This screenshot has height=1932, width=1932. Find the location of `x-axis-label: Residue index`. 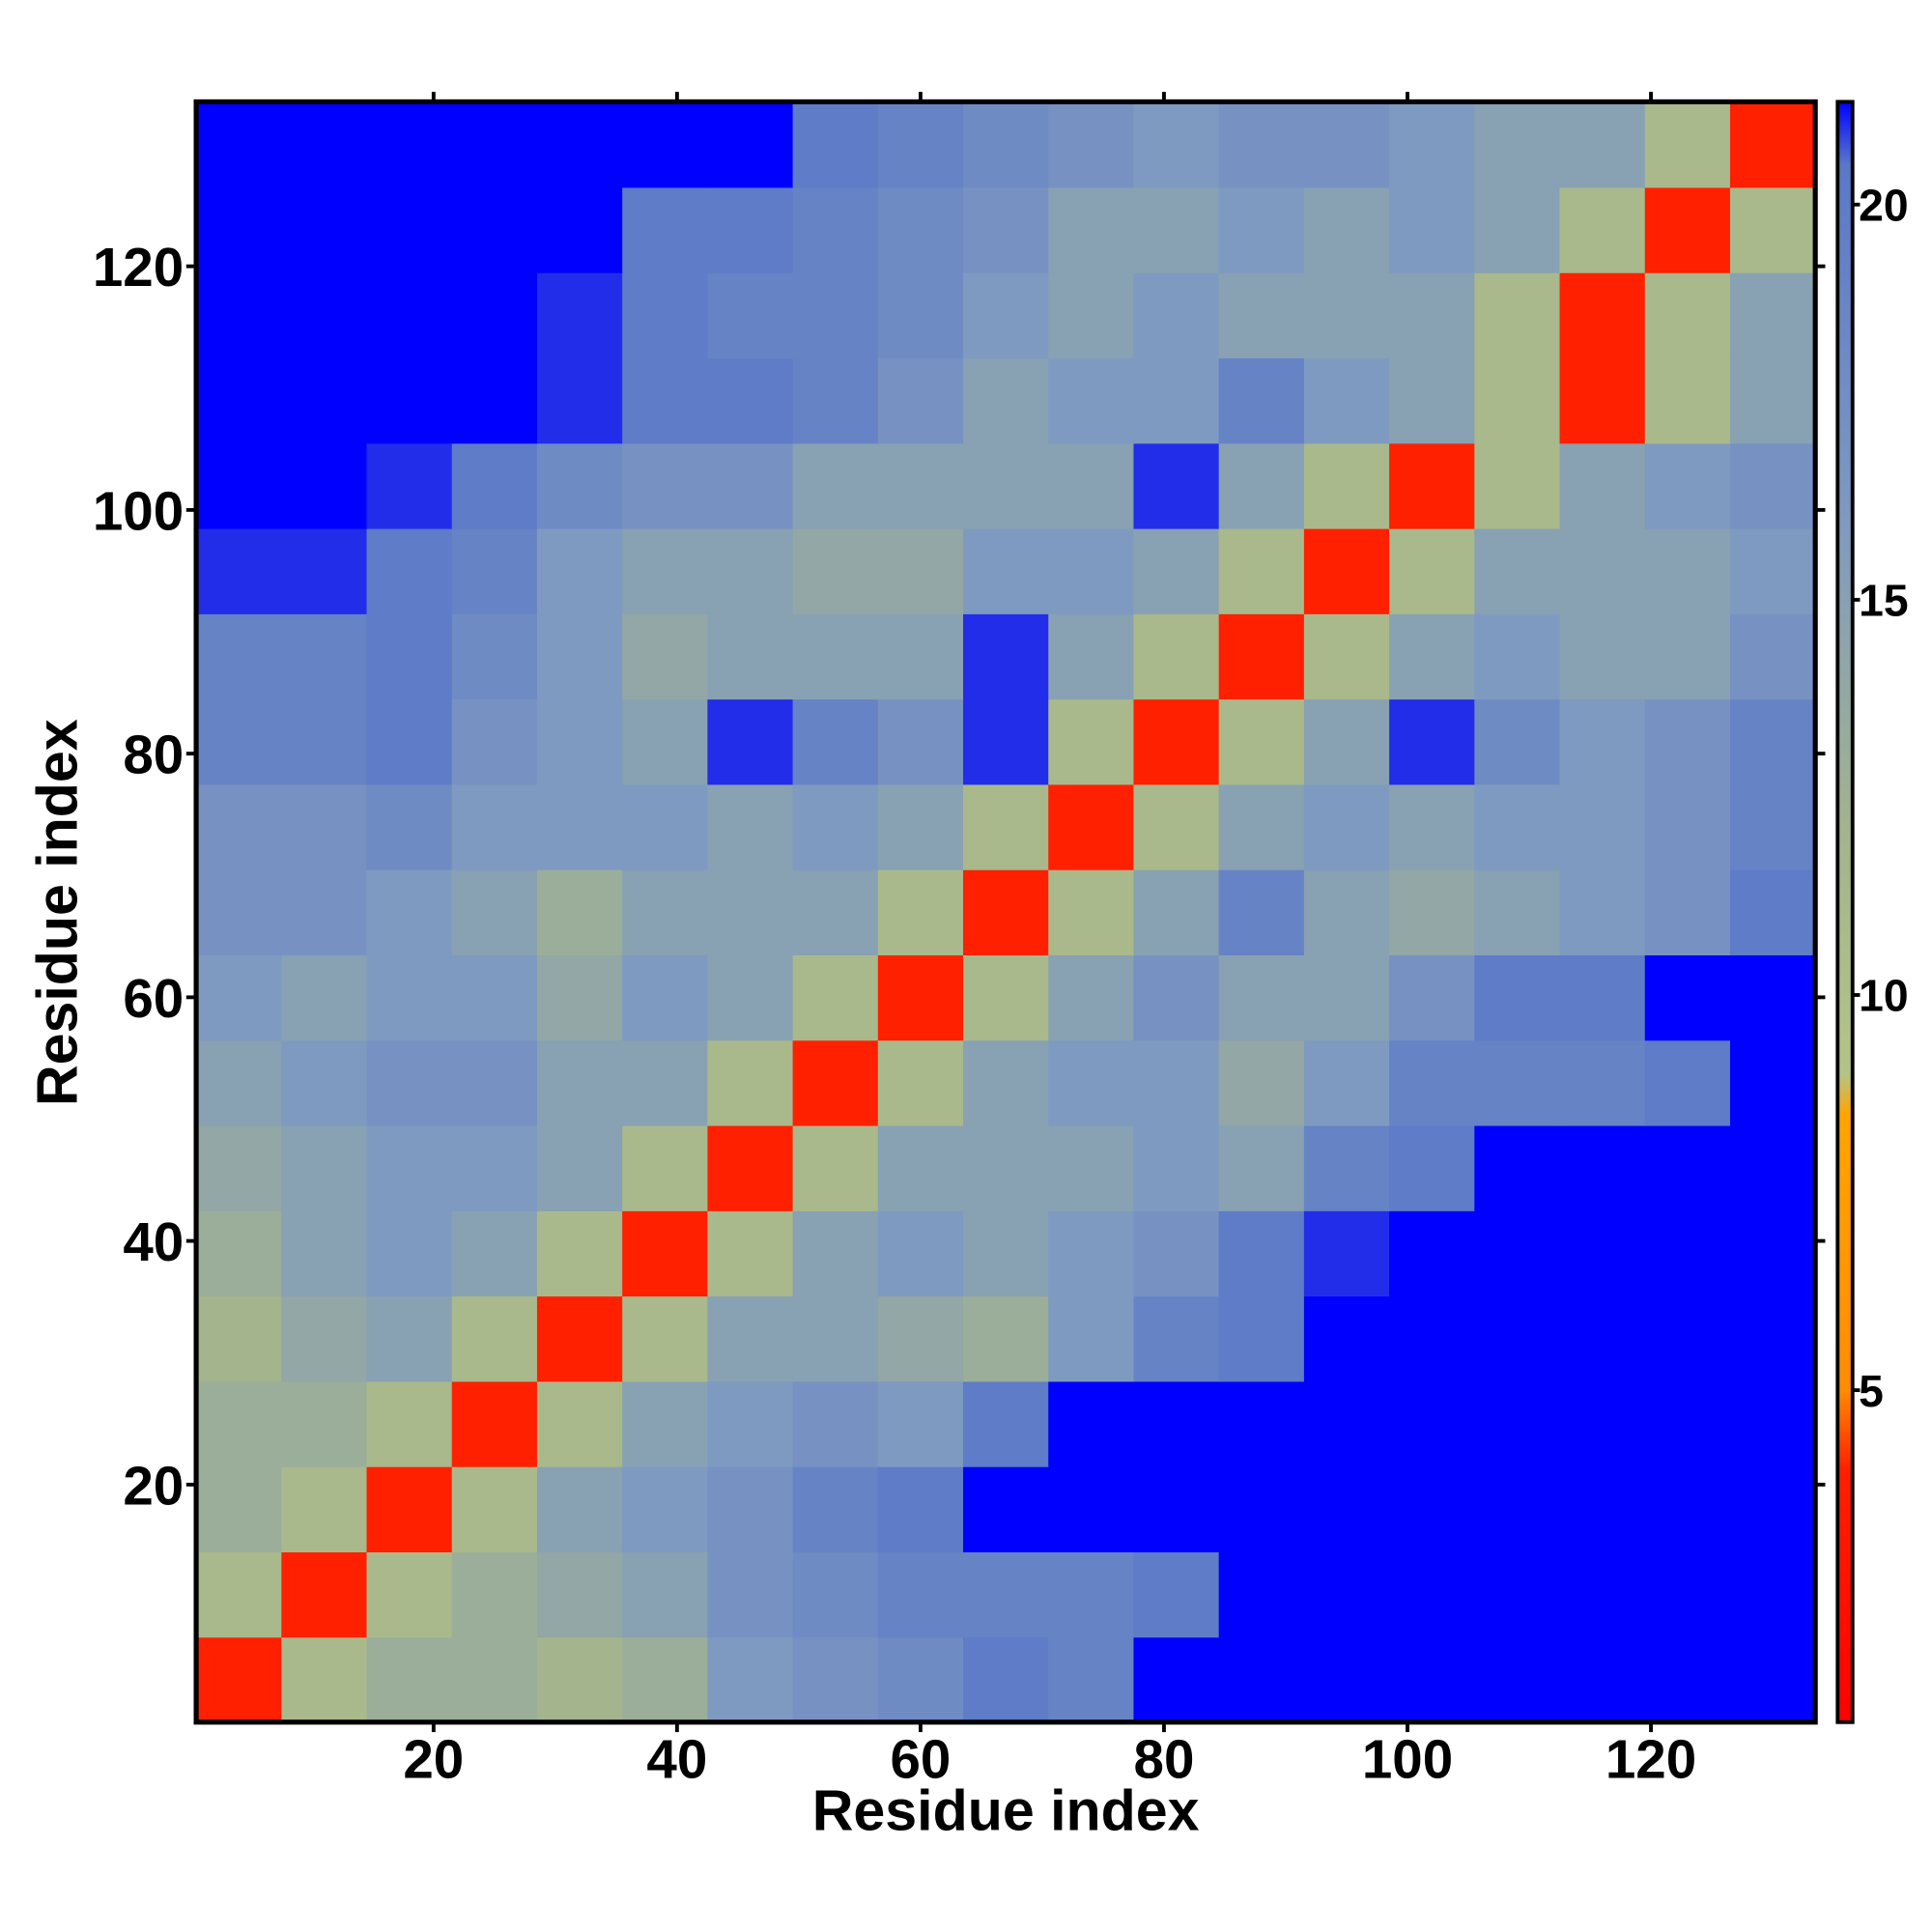

x-axis-label: Residue index is located at coordinates (1006, 1810).